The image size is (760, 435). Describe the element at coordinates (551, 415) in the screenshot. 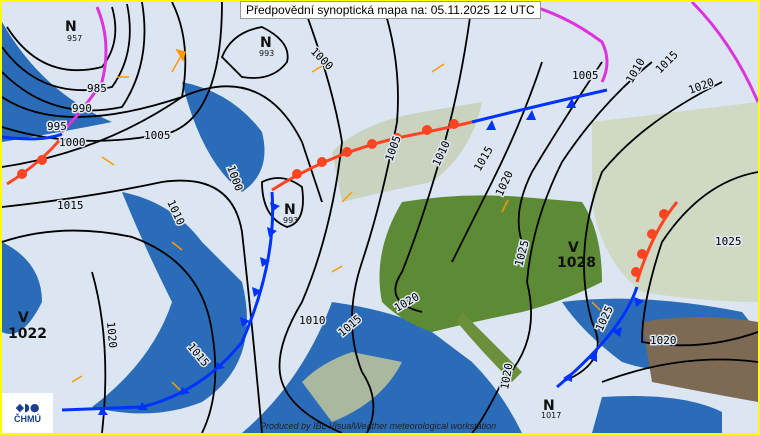

I see `low-center-value: 1017` at that location.